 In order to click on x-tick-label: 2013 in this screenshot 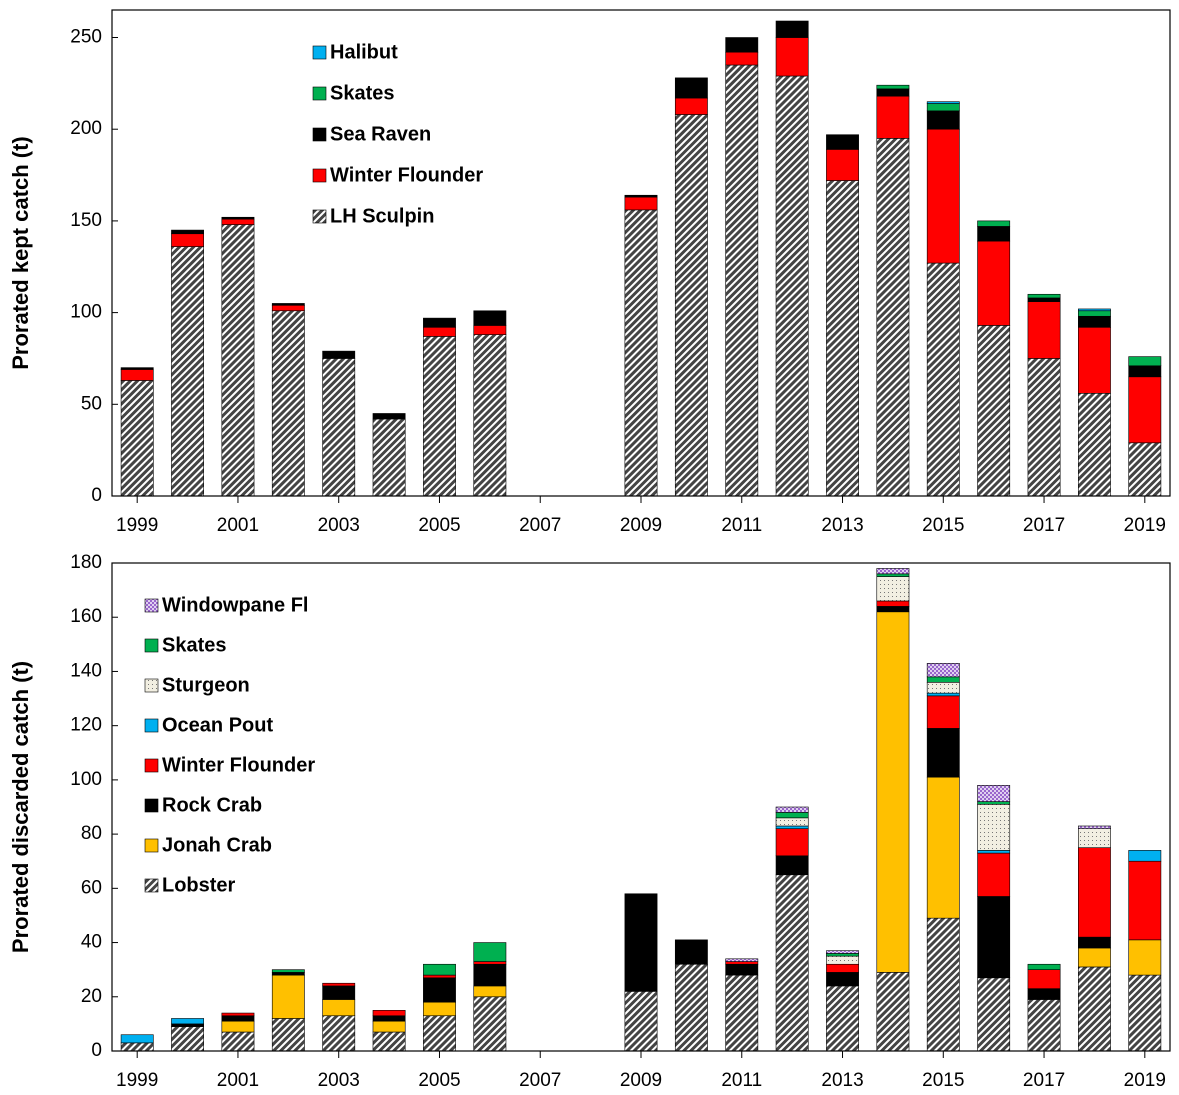, I will do `click(842, 1080)`.